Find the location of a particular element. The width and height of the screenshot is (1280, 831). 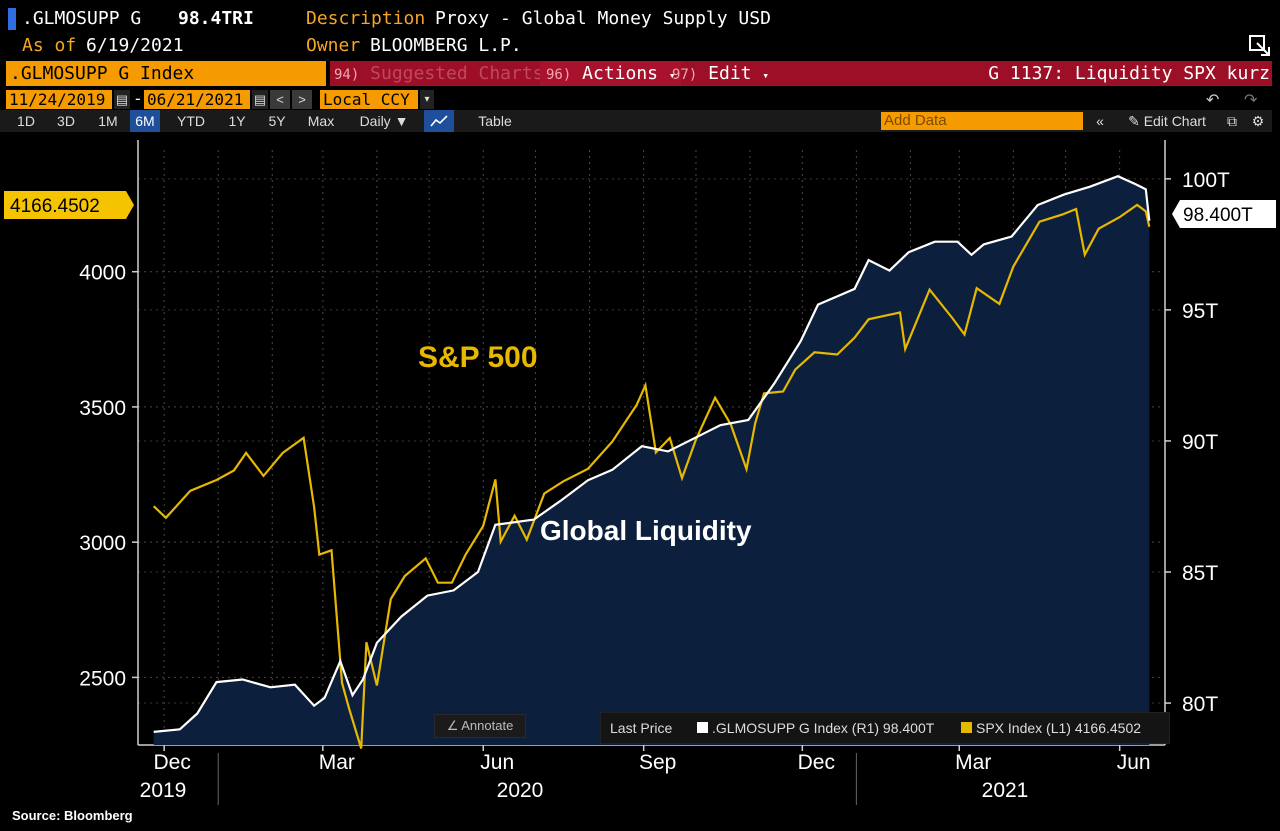

legend-item-liquidity: .GLMOSUPP G Index (R1) 98.400T is located at coordinates (823, 728).